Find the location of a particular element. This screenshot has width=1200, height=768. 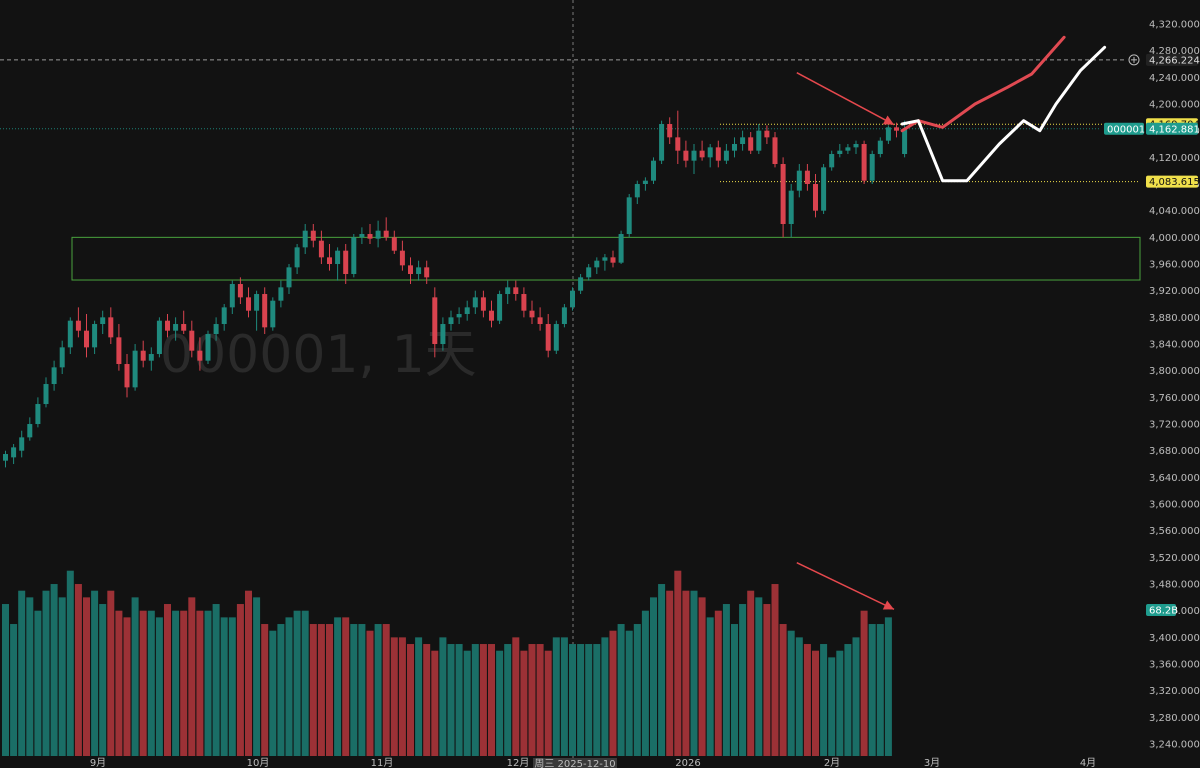

range-box is located at coordinates (606, 258).